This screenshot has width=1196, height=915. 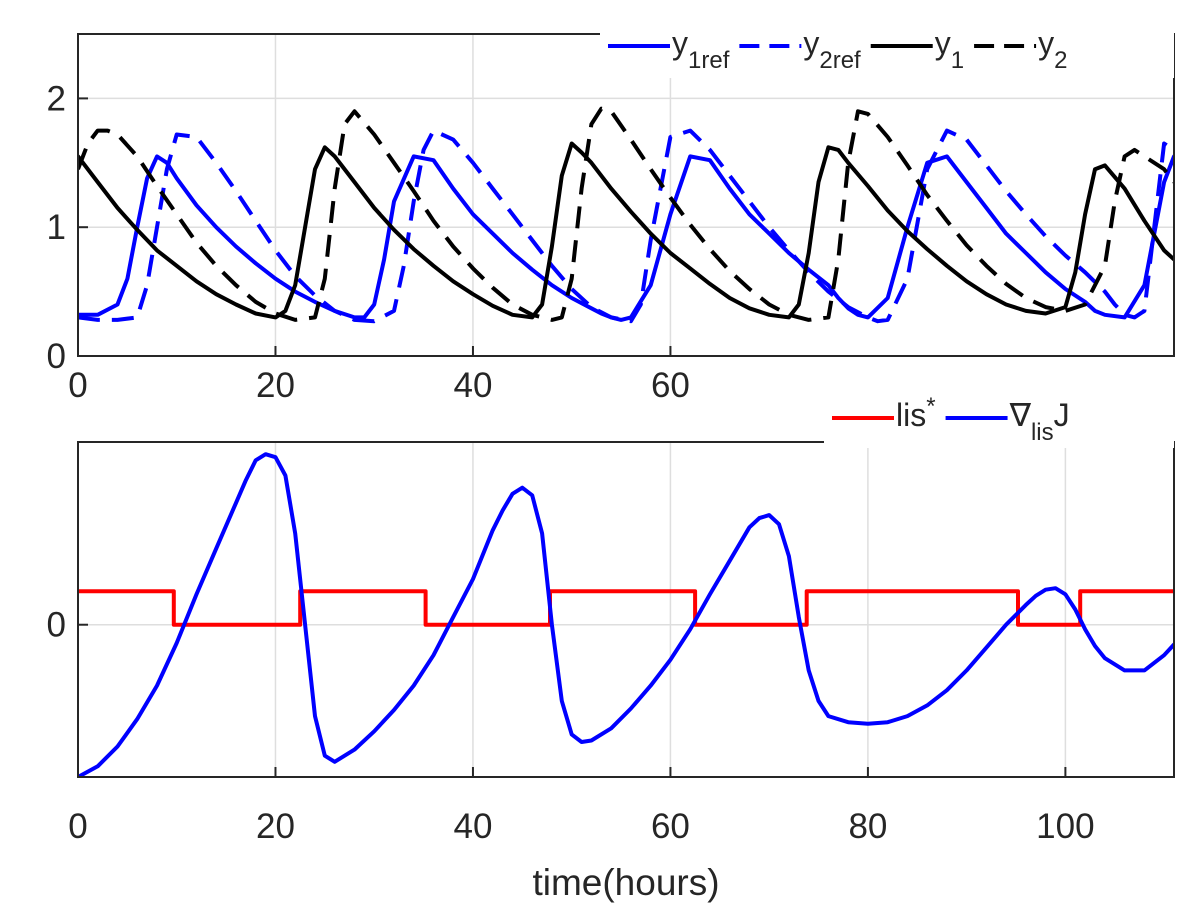 What do you see at coordinates (949, 49) in the screenshot?
I see `legend-label-y1: y1` at bounding box center [949, 49].